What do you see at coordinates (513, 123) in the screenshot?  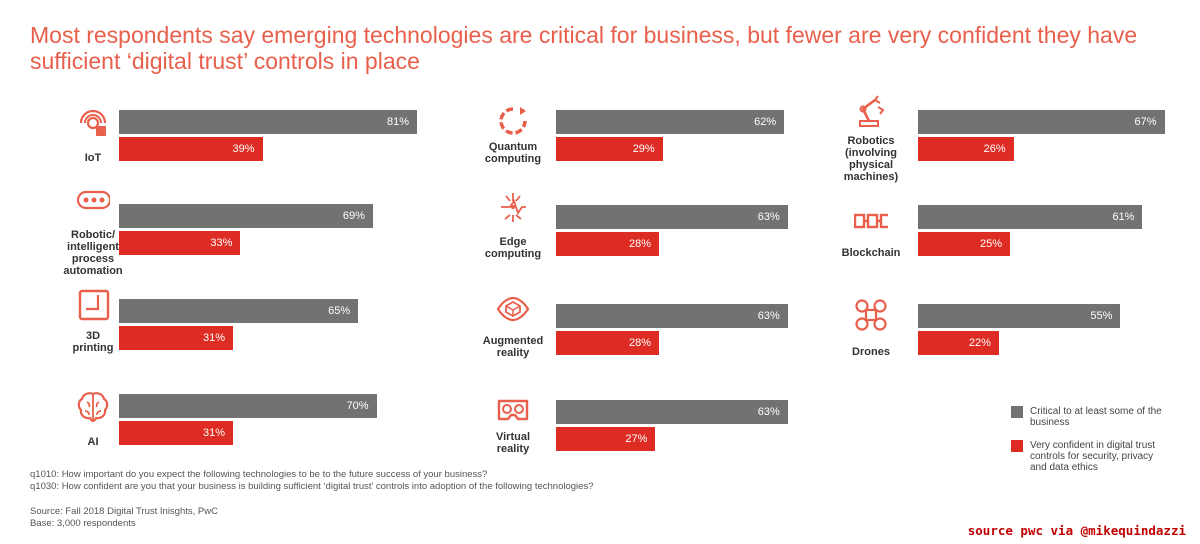 I see `quantum-computing-icon` at bounding box center [513, 123].